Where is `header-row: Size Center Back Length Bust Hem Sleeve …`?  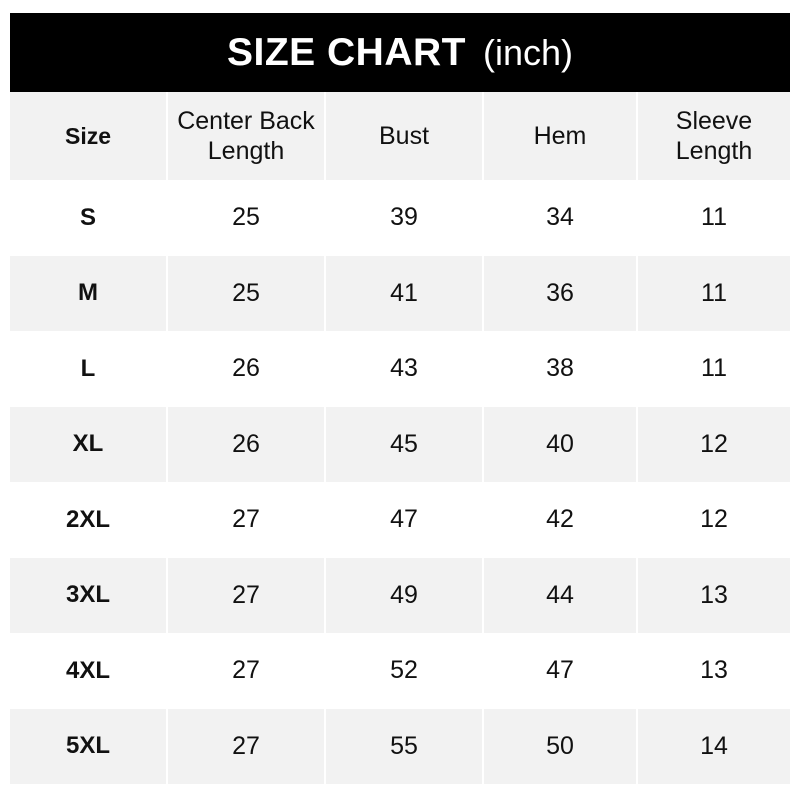 header-row: Size Center Back Length Bust Hem Sleeve … is located at coordinates (400, 136).